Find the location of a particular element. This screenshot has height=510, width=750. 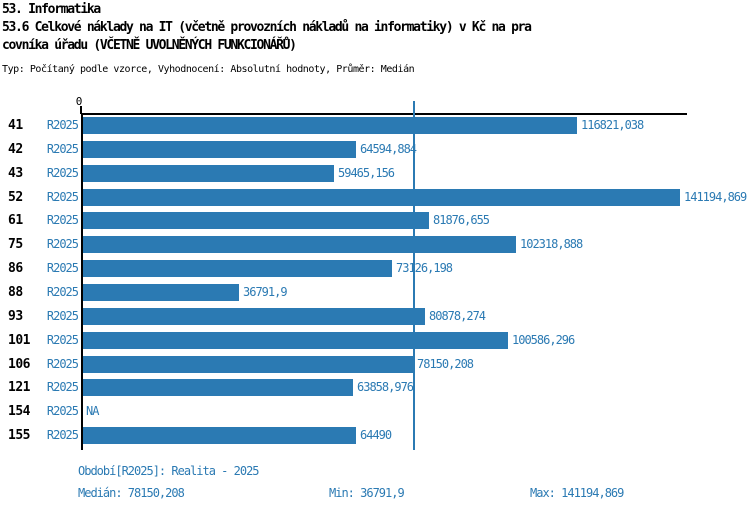

value-label: 36791,9 is located at coordinates (265, 292).